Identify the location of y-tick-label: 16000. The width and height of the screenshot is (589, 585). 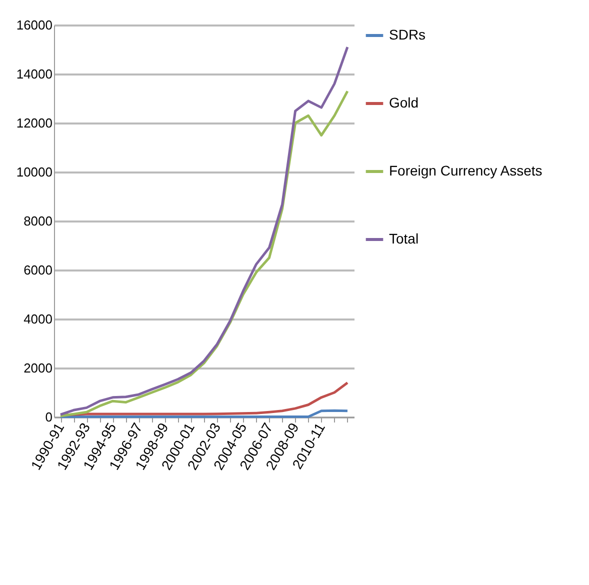
(34, 25).